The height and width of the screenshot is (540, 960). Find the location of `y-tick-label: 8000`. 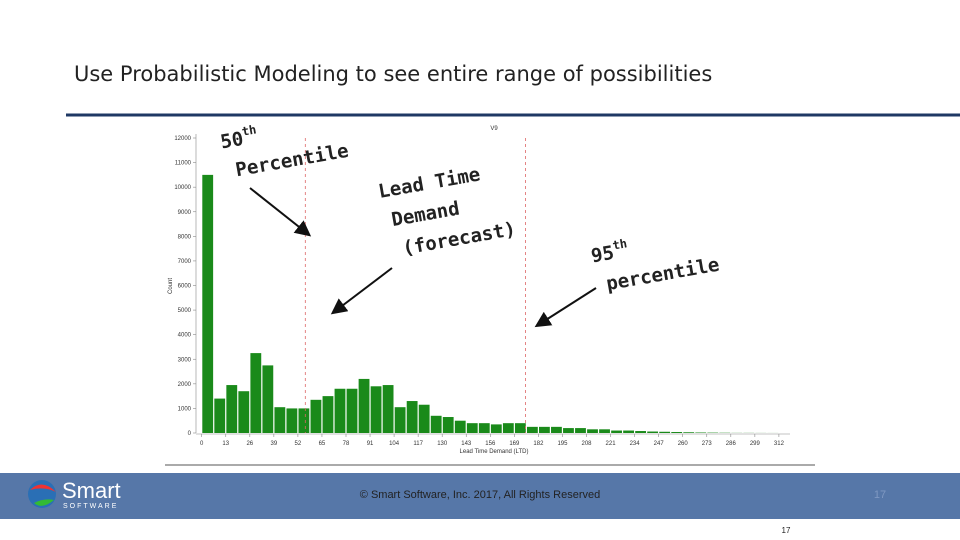

y-tick-label: 8000 is located at coordinates (185, 237).